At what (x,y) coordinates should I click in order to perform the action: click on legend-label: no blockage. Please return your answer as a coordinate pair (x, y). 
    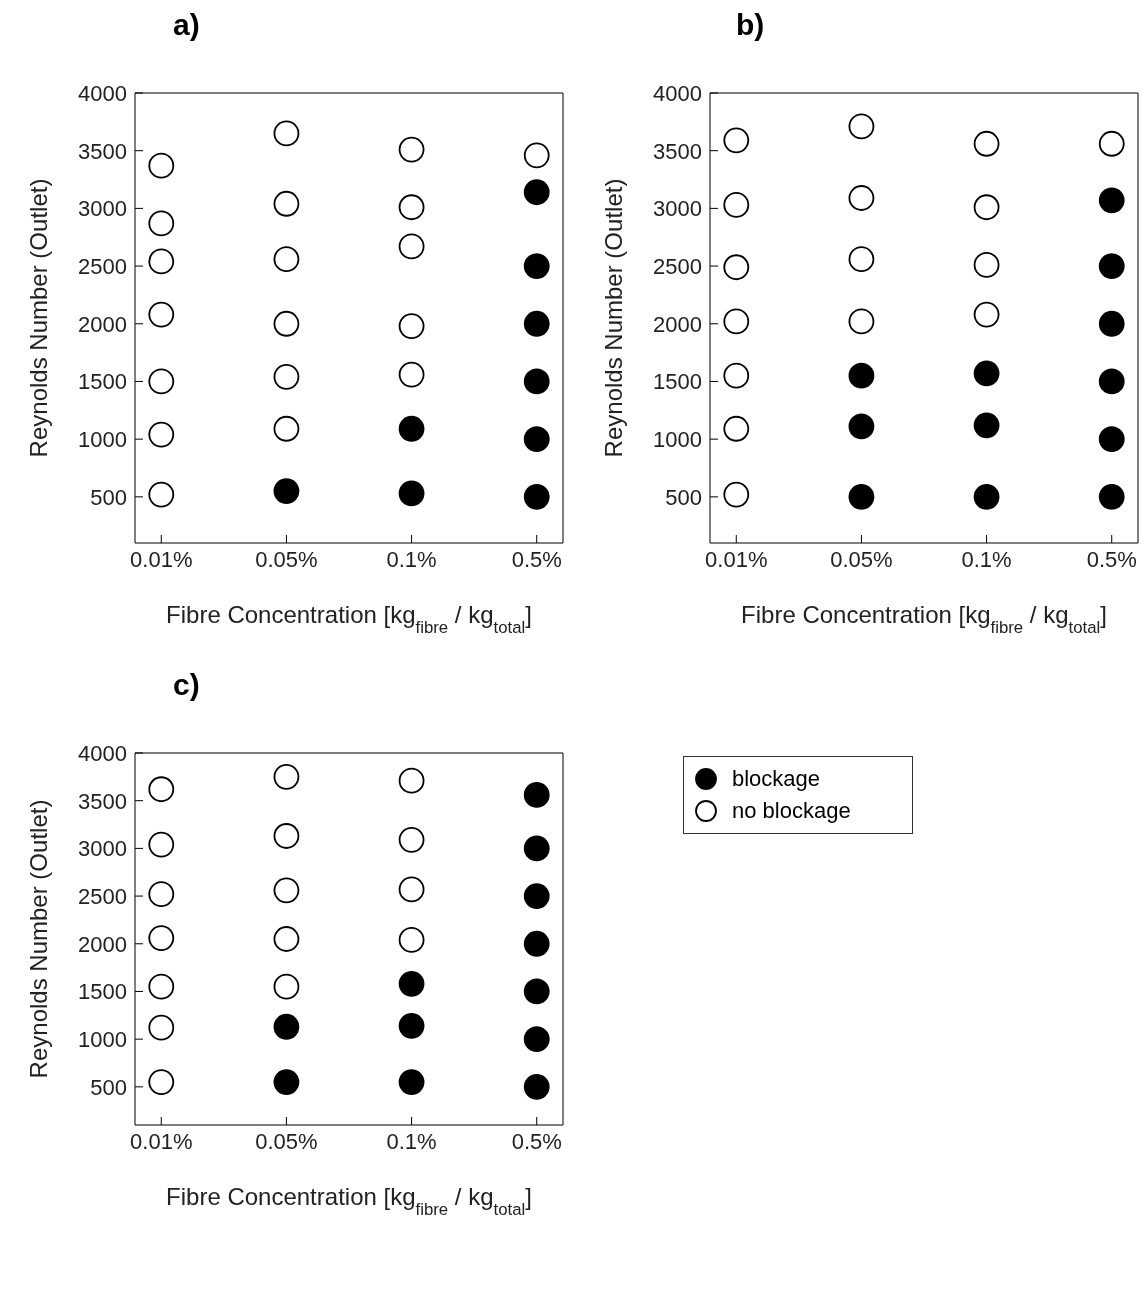
    Looking at the image, I should click on (791, 811).